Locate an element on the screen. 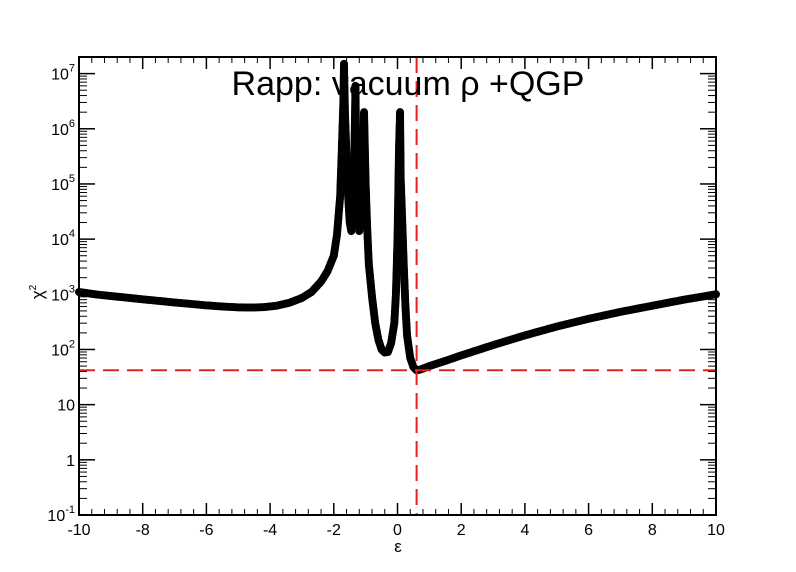 The height and width of the screenshot is (572, 796). y-axis-label-base: χ is located at coordinates (37, 294).